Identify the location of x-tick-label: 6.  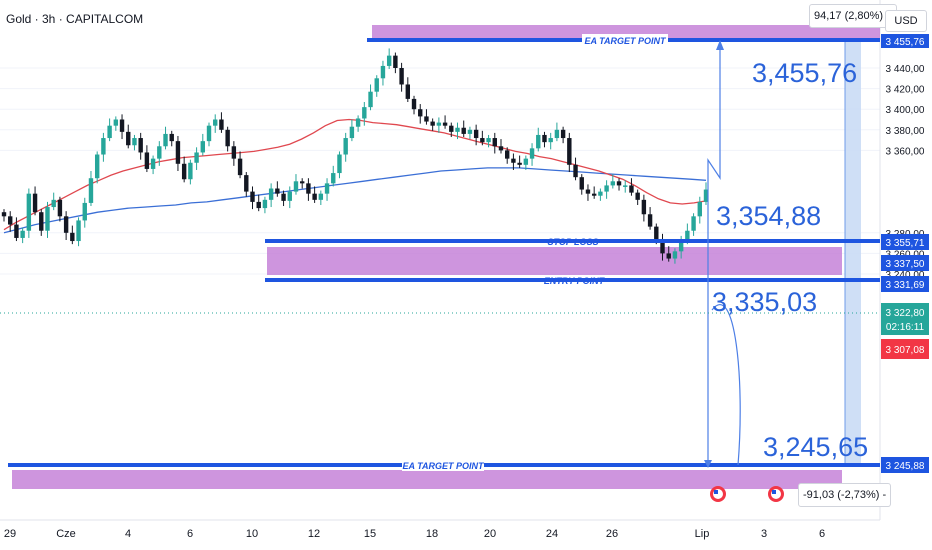
(190, 534).